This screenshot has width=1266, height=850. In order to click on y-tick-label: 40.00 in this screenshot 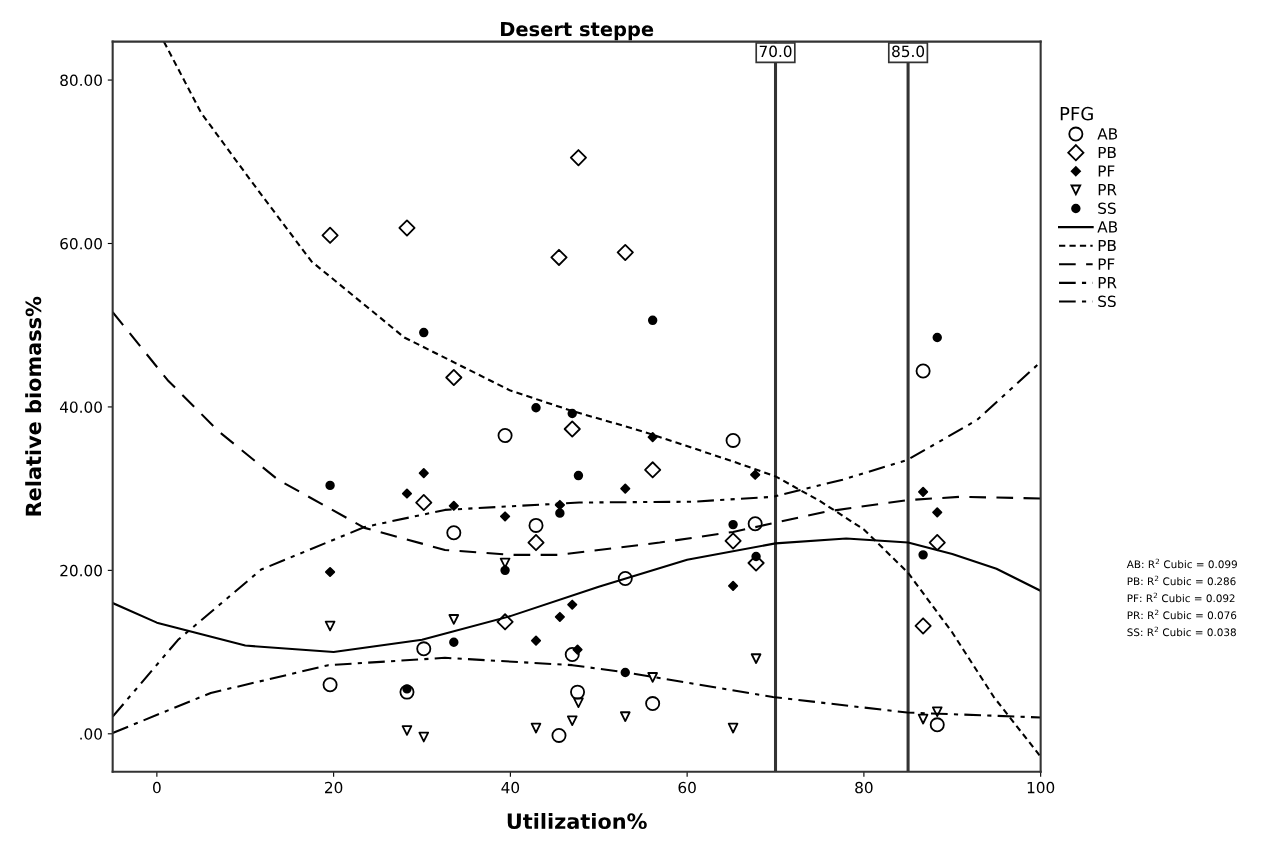, I will do `click(80, 407)`.